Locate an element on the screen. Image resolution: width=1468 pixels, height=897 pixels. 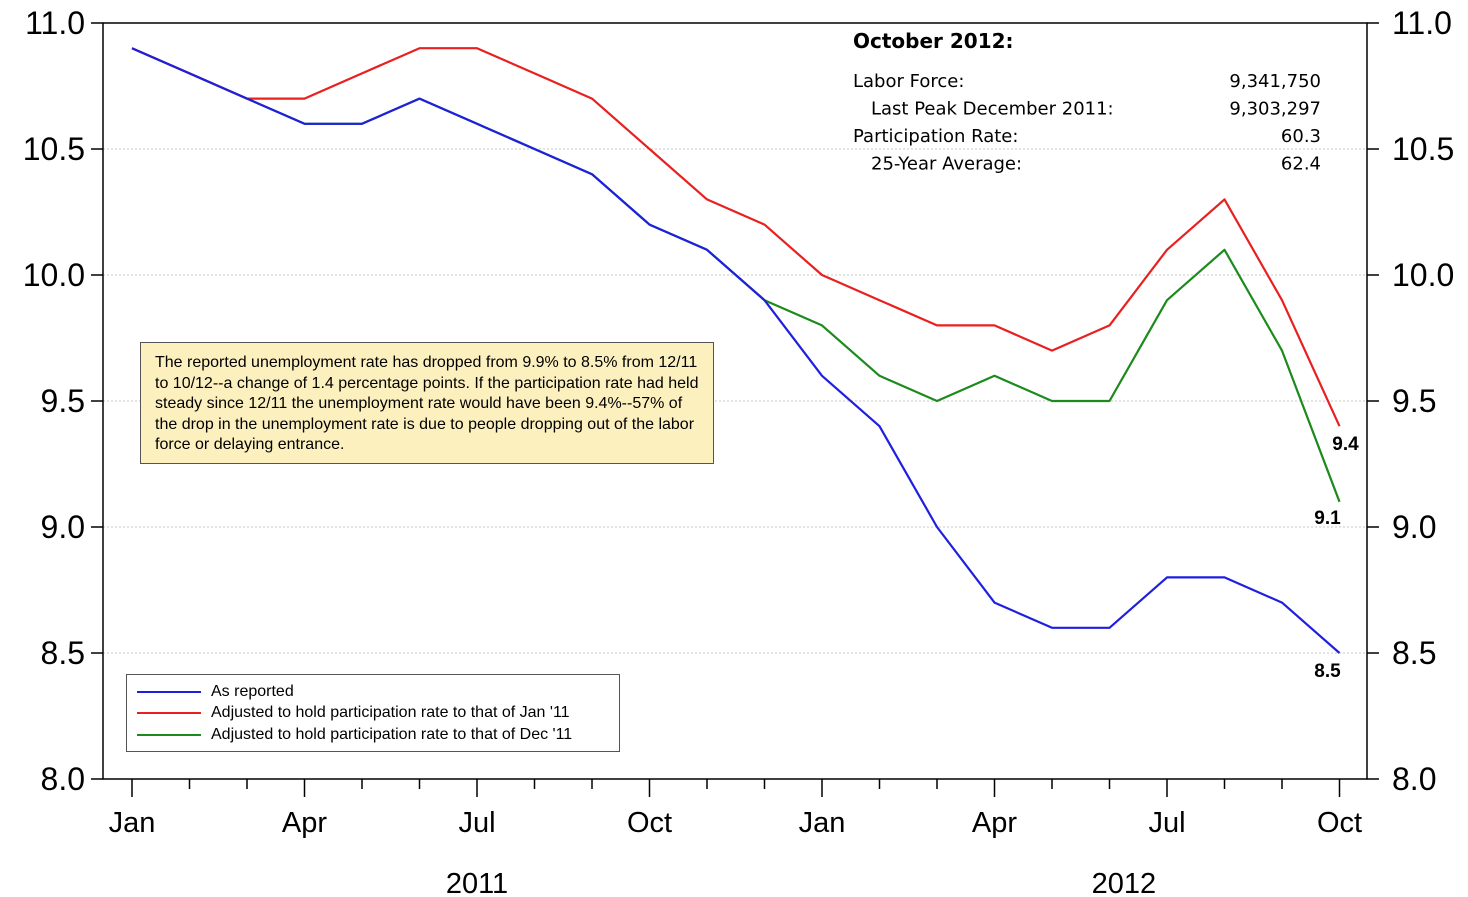
y-tick-label-left: 9.5 is located at coordinates (63, 401).